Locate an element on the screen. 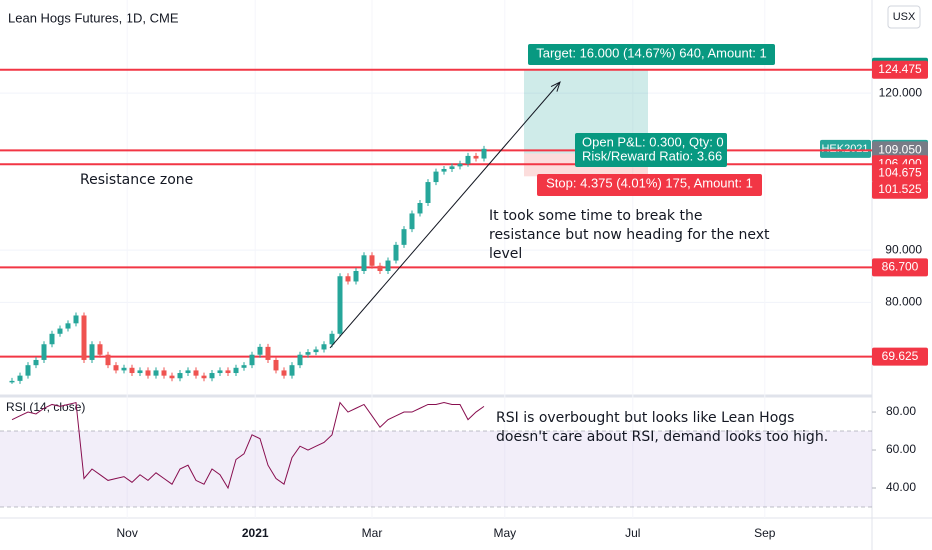 This screenshot has width=932, height=550. x-tick-label: May is located at coordinates (504, 533).